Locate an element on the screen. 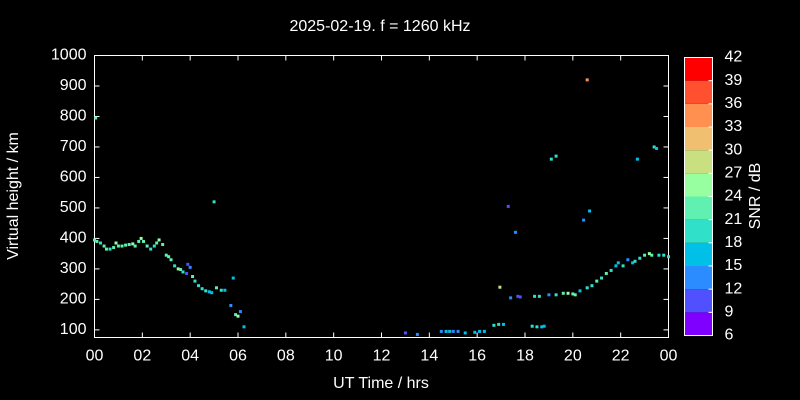 The height and width of the screenshot is (400, 800). colorbar-tick-label: 39 is located at coordinates (734, 80).